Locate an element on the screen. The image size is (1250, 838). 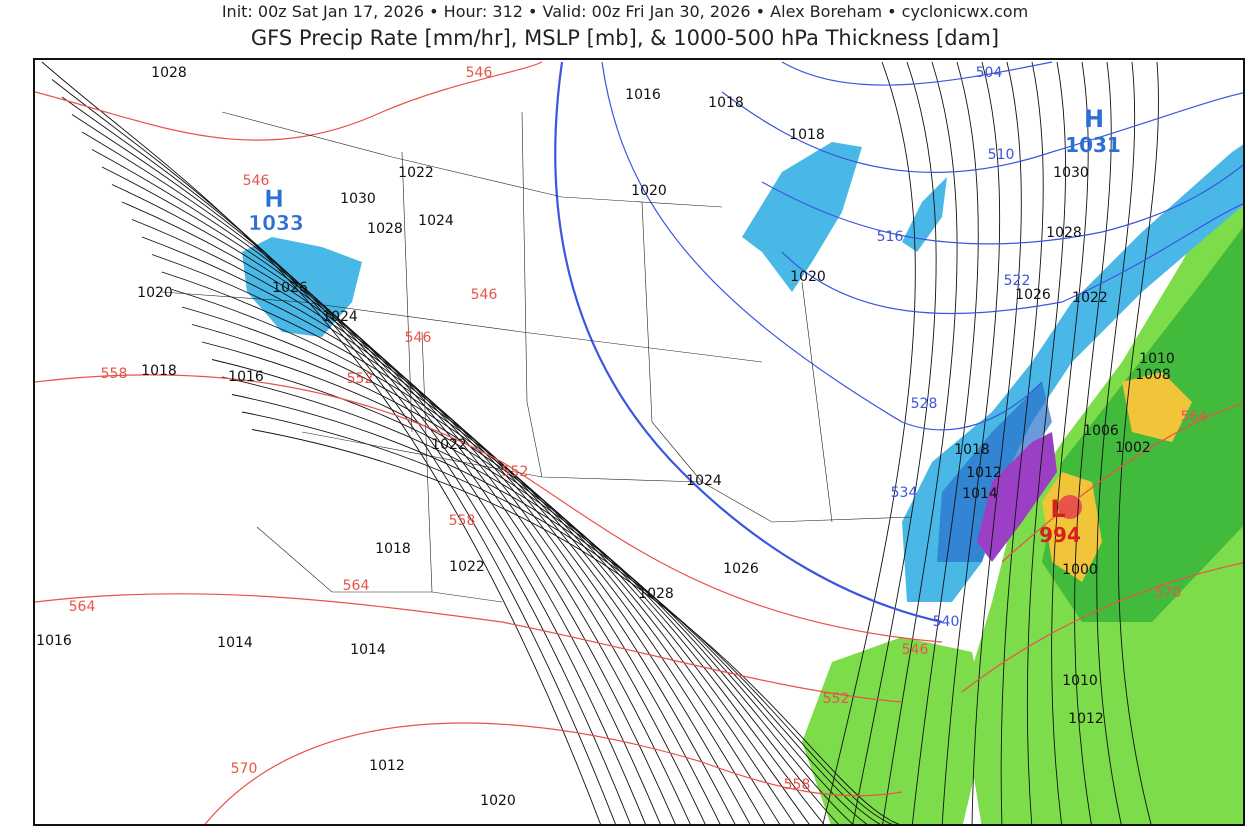
isobar-label: 1000 is located at coordinates (1080, 570).